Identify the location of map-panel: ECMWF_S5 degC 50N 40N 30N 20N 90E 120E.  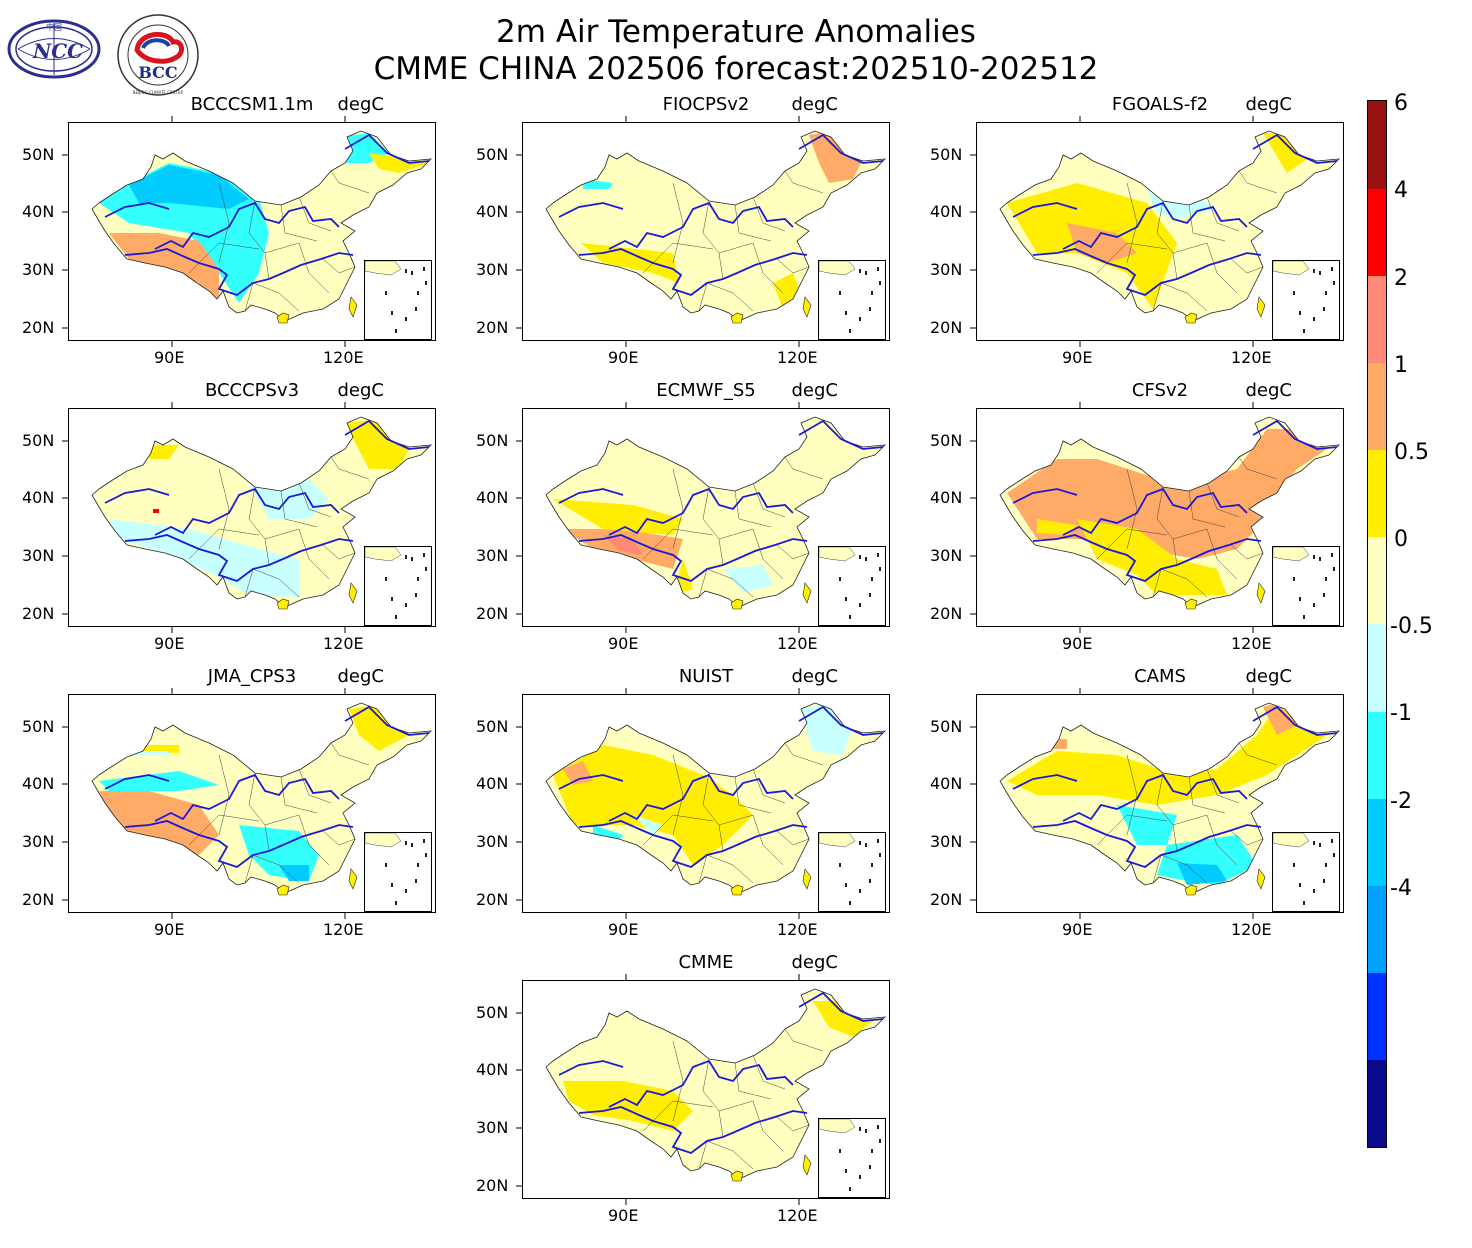
(672, 516).